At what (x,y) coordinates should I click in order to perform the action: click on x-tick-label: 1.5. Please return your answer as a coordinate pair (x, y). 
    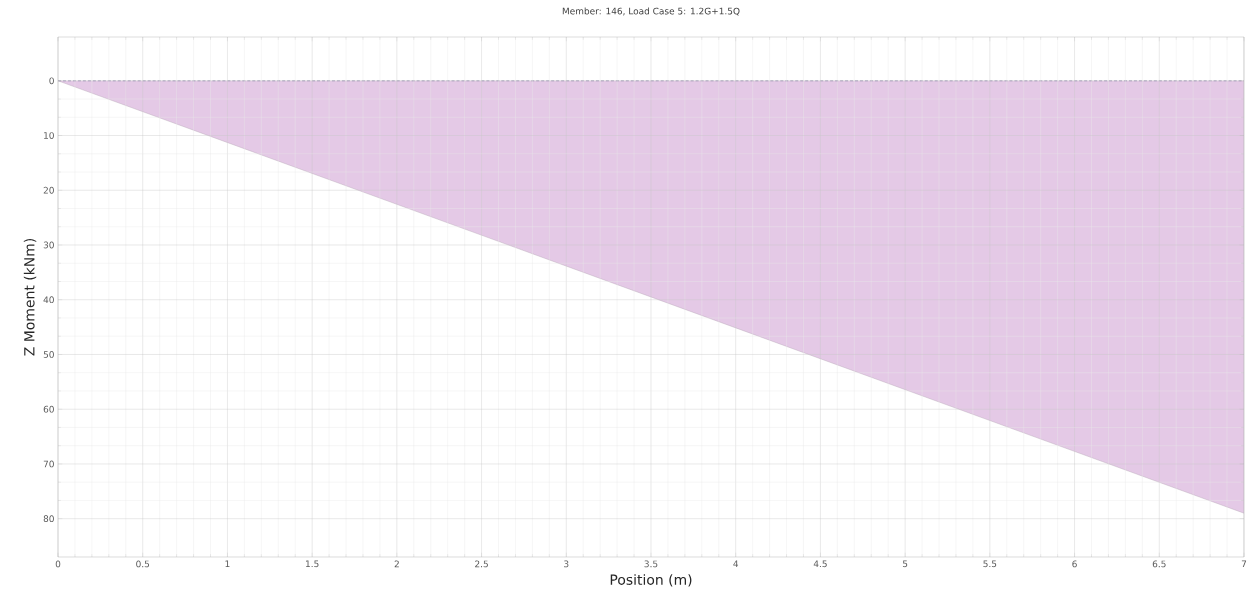
    Looking at the image, I should click on (312, 564).